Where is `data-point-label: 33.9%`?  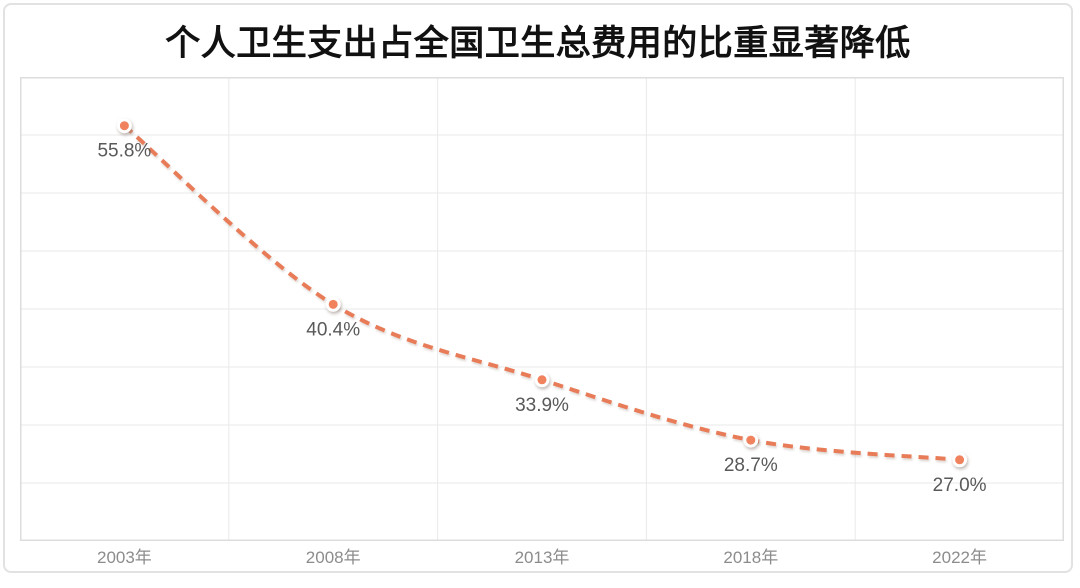
data-point-label: 33.9% is located at coordinates (542, 405).